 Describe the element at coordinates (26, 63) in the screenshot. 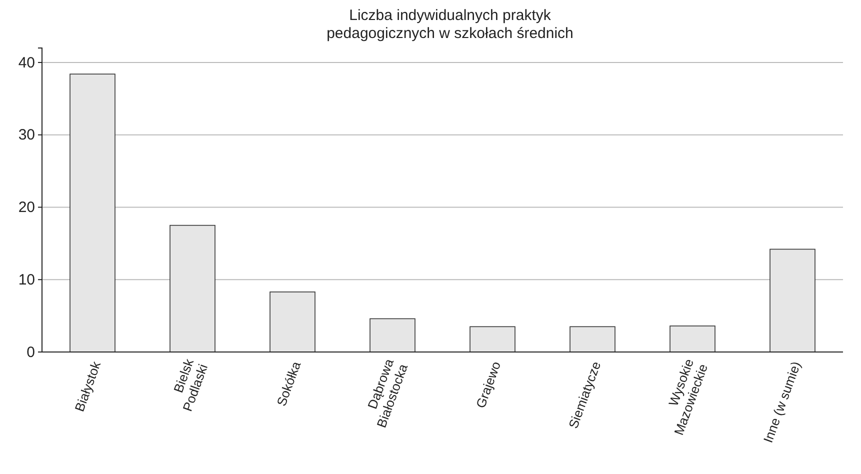

I see `y-tick-label: 40` at that location.